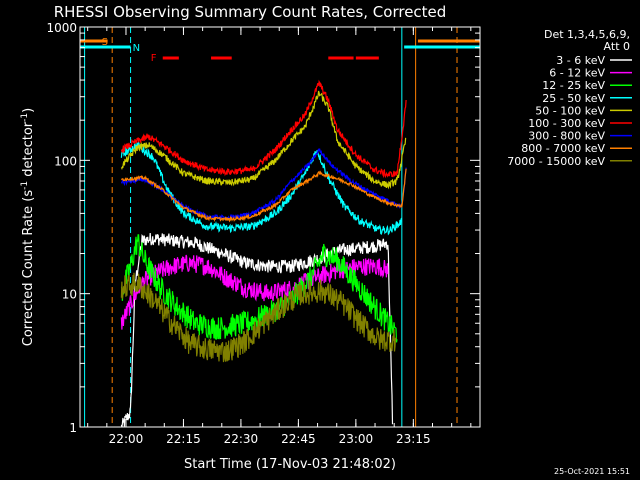  What do you see at coordinates (587, 34) in the screenshot?
I see `legend-header-line1: Det 1,3,4,5,6,9,` at bounding box center [587, 34].